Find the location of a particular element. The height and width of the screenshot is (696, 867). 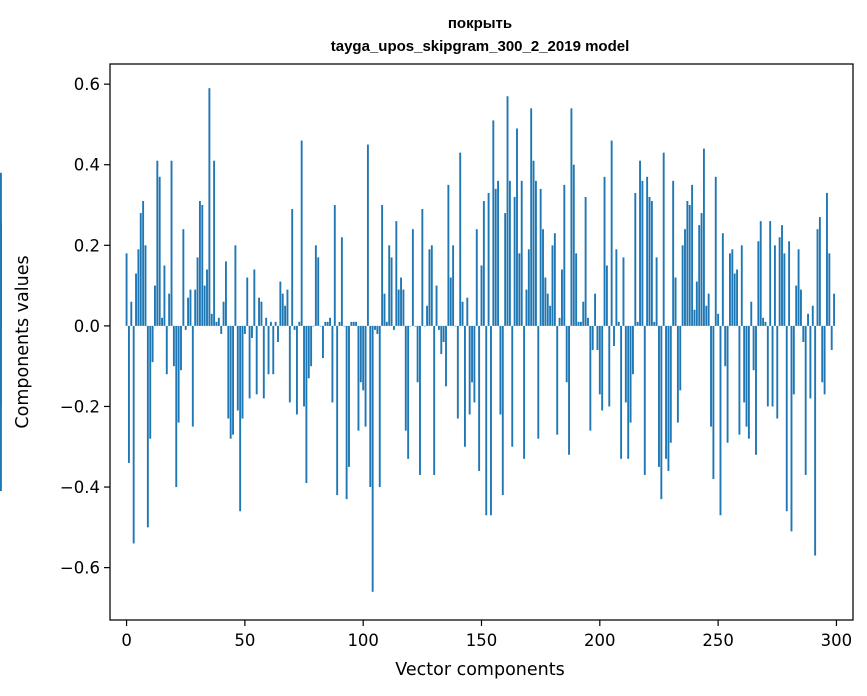

y-tick-label: −0.6 is located at coordinates (80, 568).